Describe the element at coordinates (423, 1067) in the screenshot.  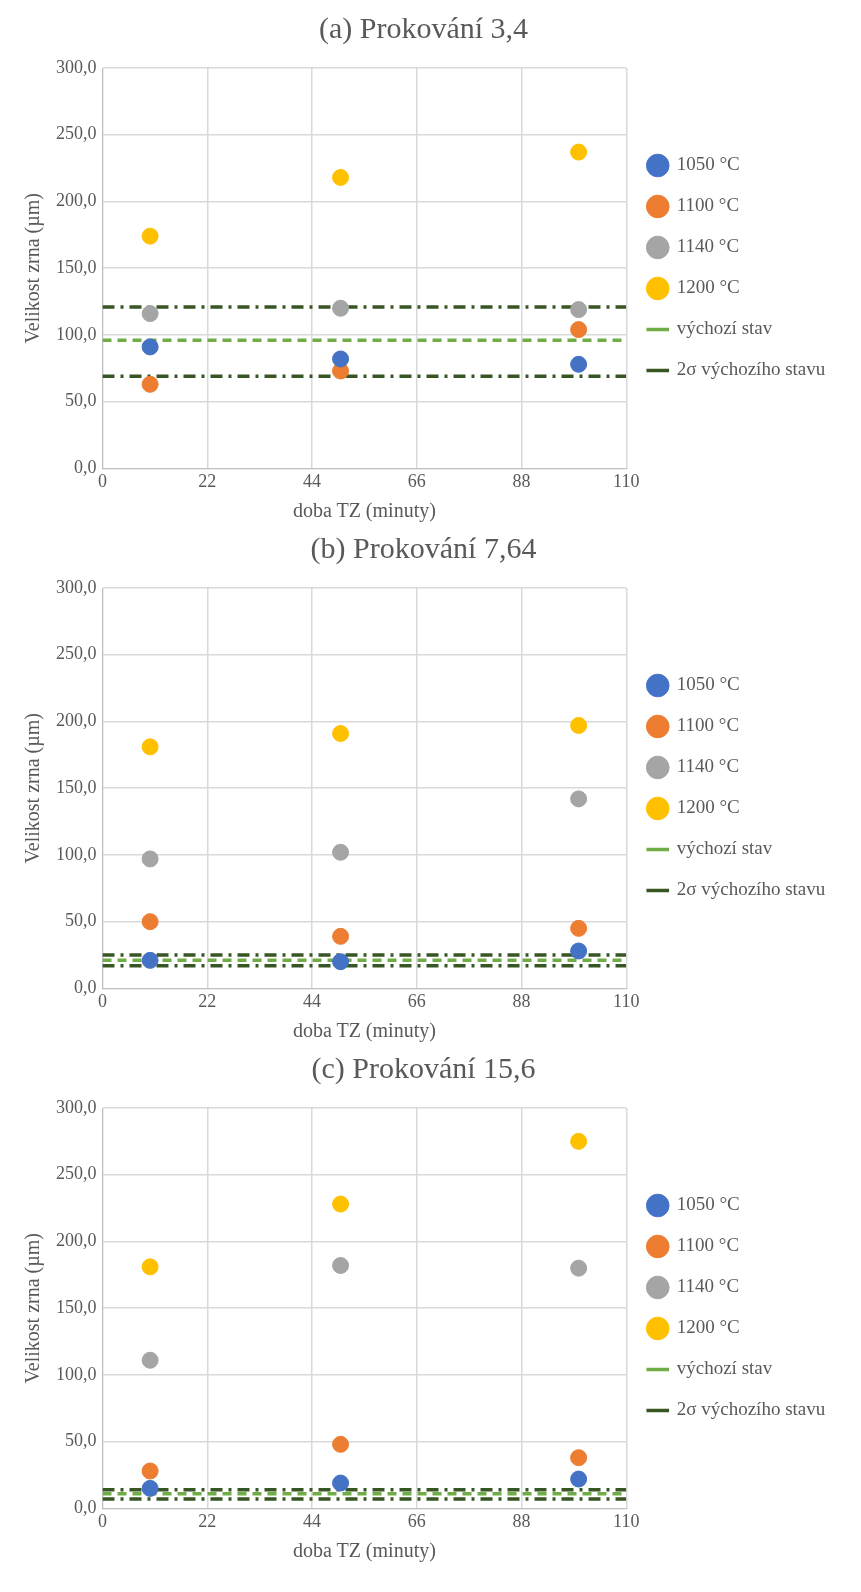
I see `chart-title: (c) Prokování 15,6` at that location.